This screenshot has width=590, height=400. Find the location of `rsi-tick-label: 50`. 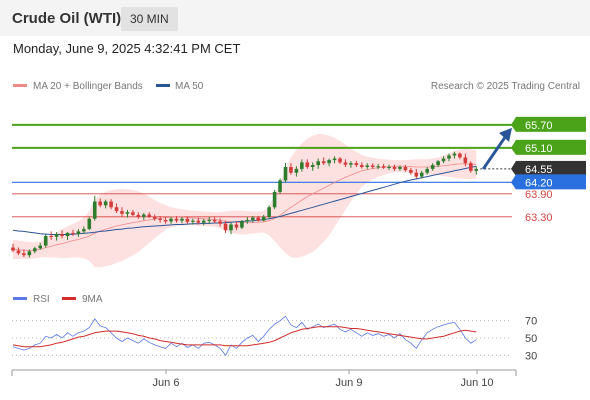

rsi-tick-label: 50 is located at coordinates (531, 339).